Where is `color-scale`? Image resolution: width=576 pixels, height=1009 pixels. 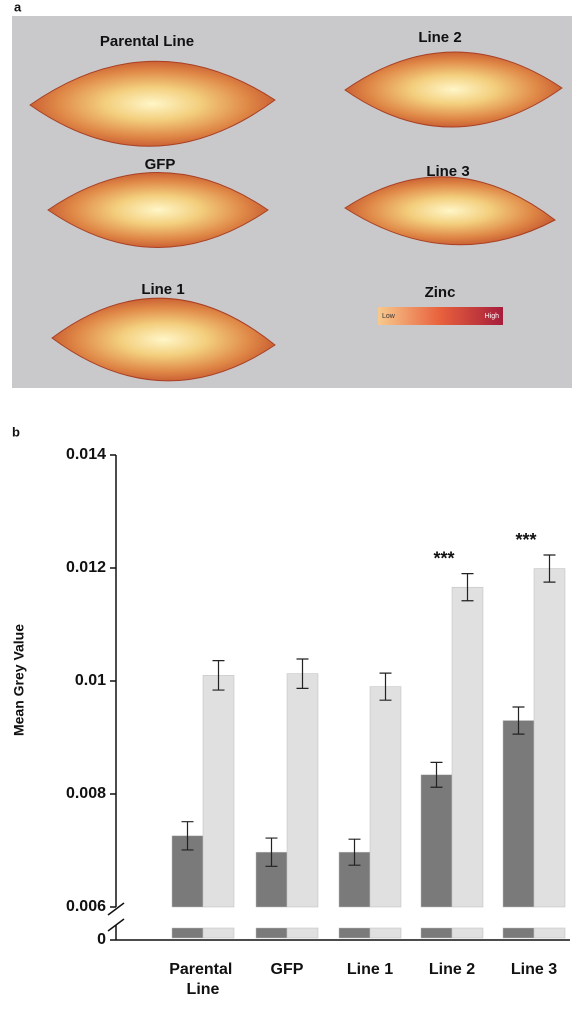 color-scale is located at coordinates (440, 316).